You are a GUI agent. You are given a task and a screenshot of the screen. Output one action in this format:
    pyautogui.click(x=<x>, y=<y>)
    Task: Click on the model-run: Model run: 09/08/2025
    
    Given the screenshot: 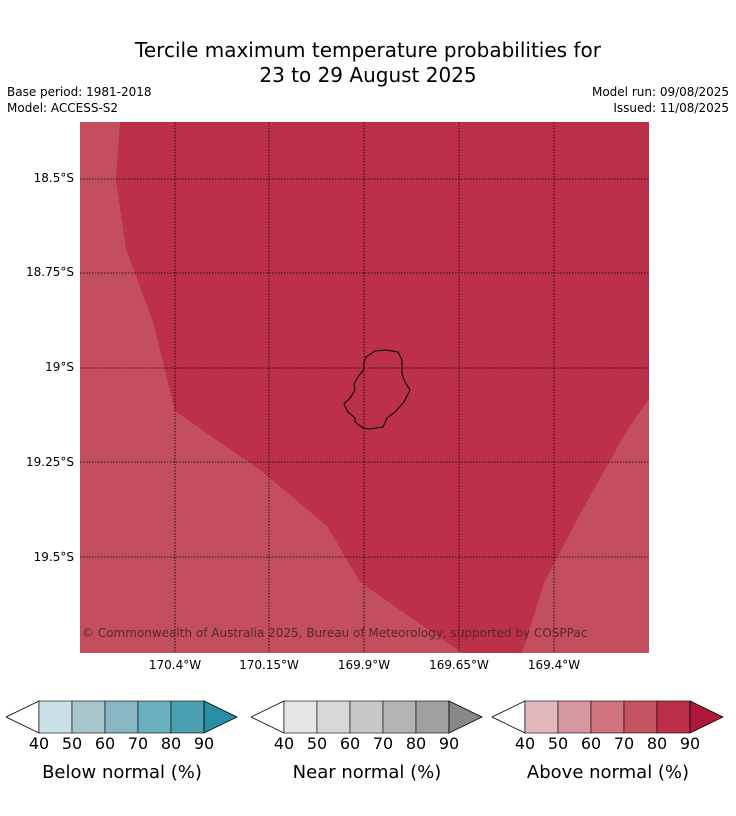 What is the action you would take?
    pyautogui.click(x=660, y=92)
    